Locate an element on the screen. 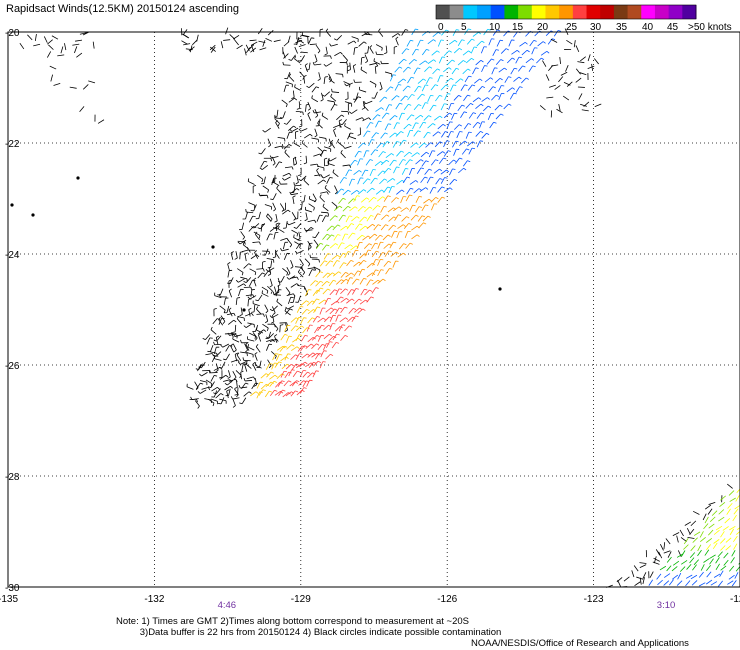 Image resolution: width=740 pixels, height=650 pixels. legend-label: 45 is located at coordinates (673, 27).